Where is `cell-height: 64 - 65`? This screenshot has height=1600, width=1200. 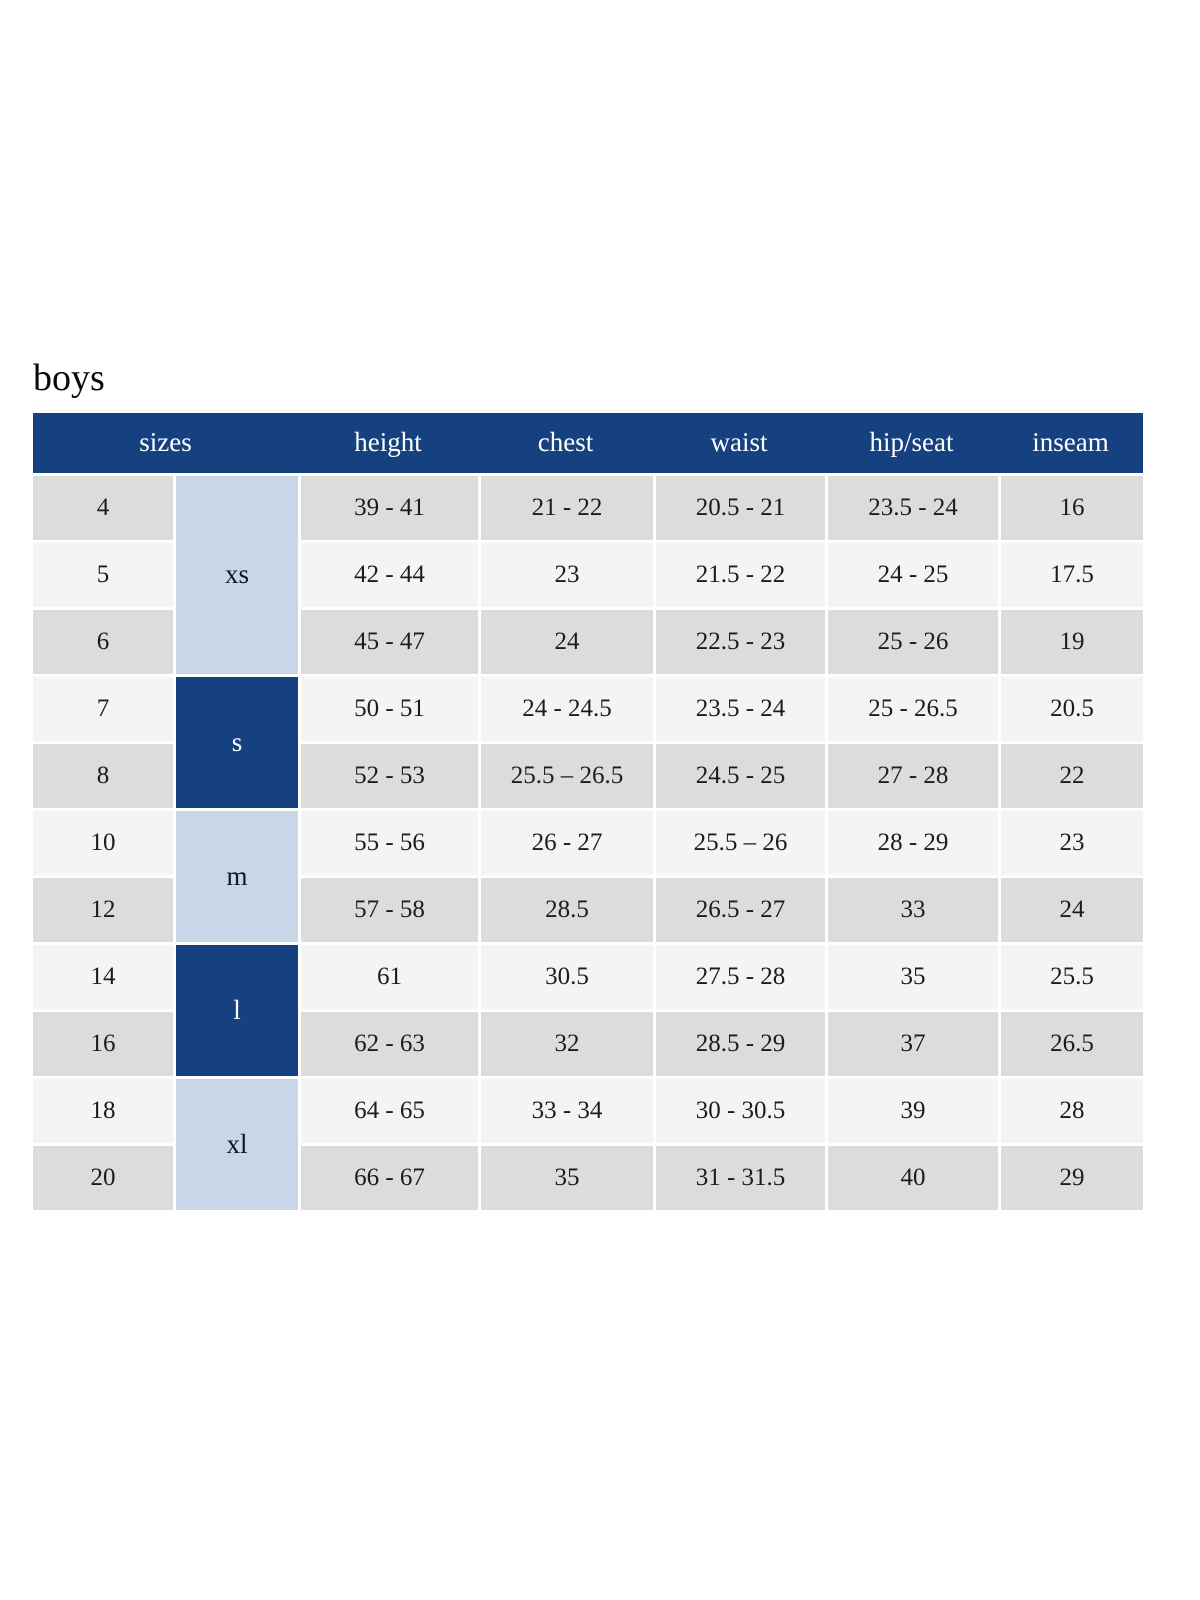 cell-height: 64 - 65 is located at coordinates (389, 1110).